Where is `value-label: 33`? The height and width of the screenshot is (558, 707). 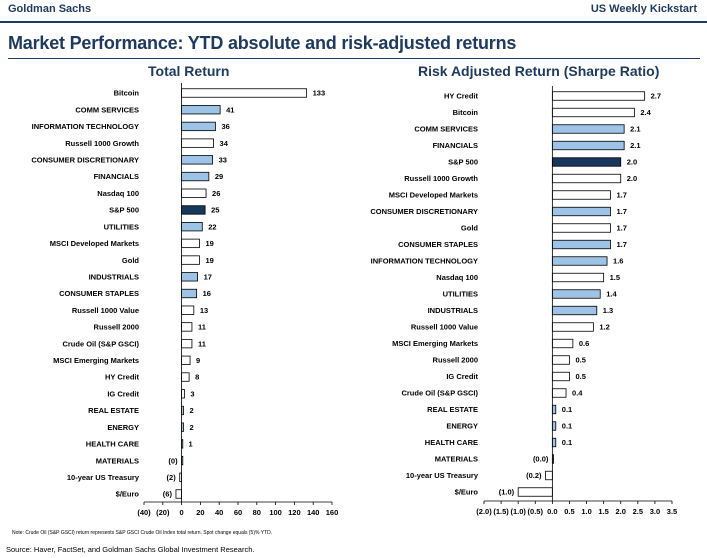 value-label: 33 is located at coordinates (223, 160).